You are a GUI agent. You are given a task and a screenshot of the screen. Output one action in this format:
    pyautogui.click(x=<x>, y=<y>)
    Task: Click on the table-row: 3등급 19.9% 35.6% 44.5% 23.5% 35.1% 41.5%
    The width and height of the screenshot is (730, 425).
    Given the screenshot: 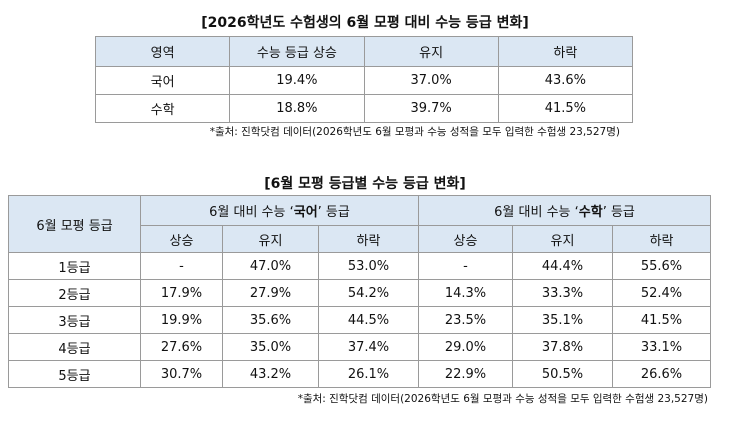 What is the action you would take?
    pyautogui.click(x=360, y=320)
    